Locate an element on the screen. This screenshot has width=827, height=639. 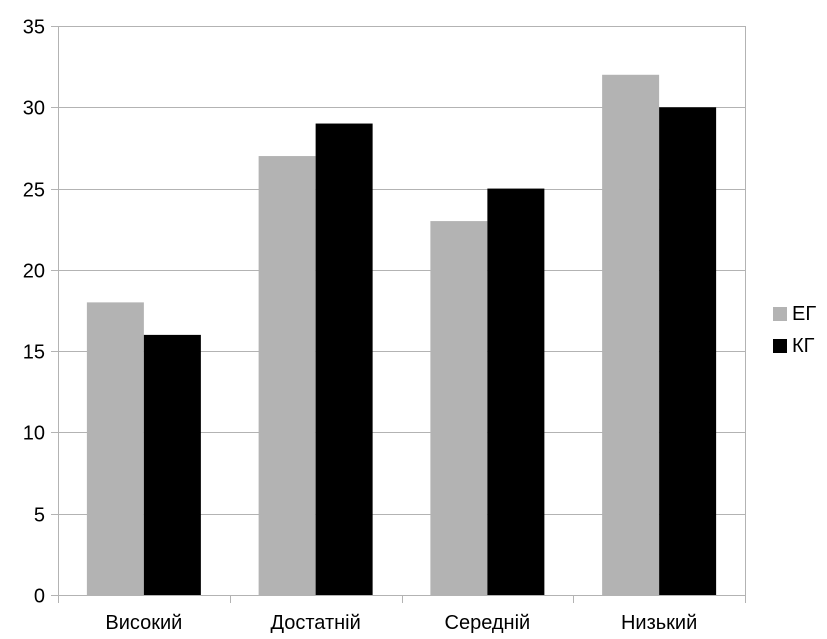
legend: ЕГ КГ is located at coordinates (794, 330).